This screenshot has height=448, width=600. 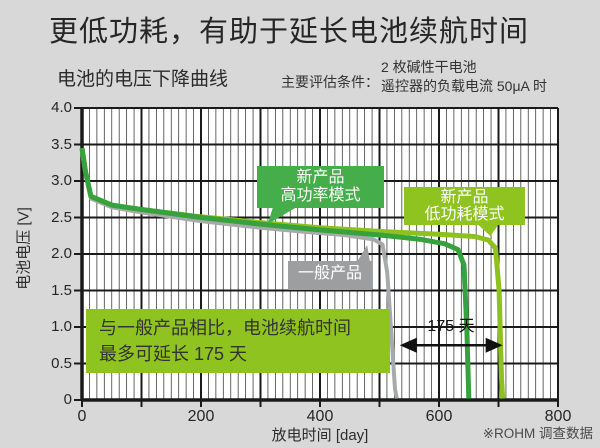 What do you see at coordinates (320, 195) in the screenshot?
I see `callout-line: 高功率模式` at bounding box center [320, 195].